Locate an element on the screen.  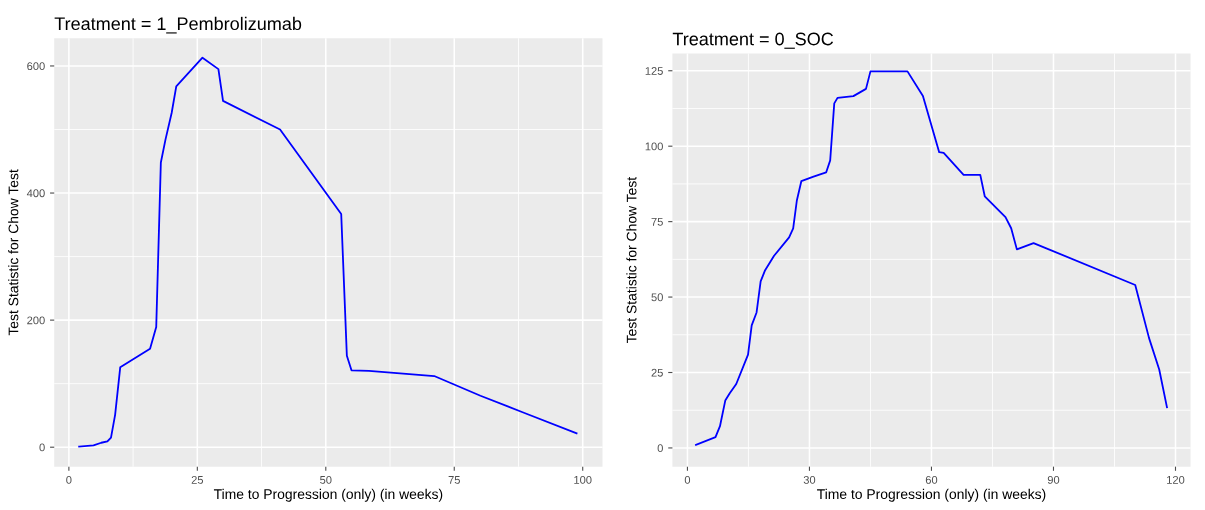
x-tick-label: 100 is located at coordinates (583, 479).